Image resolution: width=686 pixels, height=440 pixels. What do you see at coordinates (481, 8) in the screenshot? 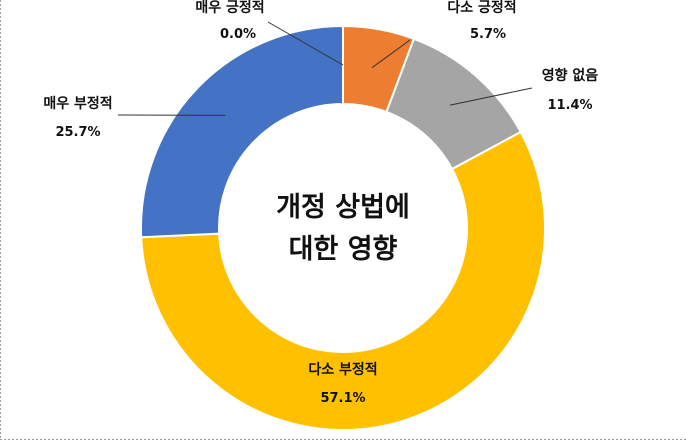
I see `category-label-1: 다소 긍정적` at bounding box center [481, 8].